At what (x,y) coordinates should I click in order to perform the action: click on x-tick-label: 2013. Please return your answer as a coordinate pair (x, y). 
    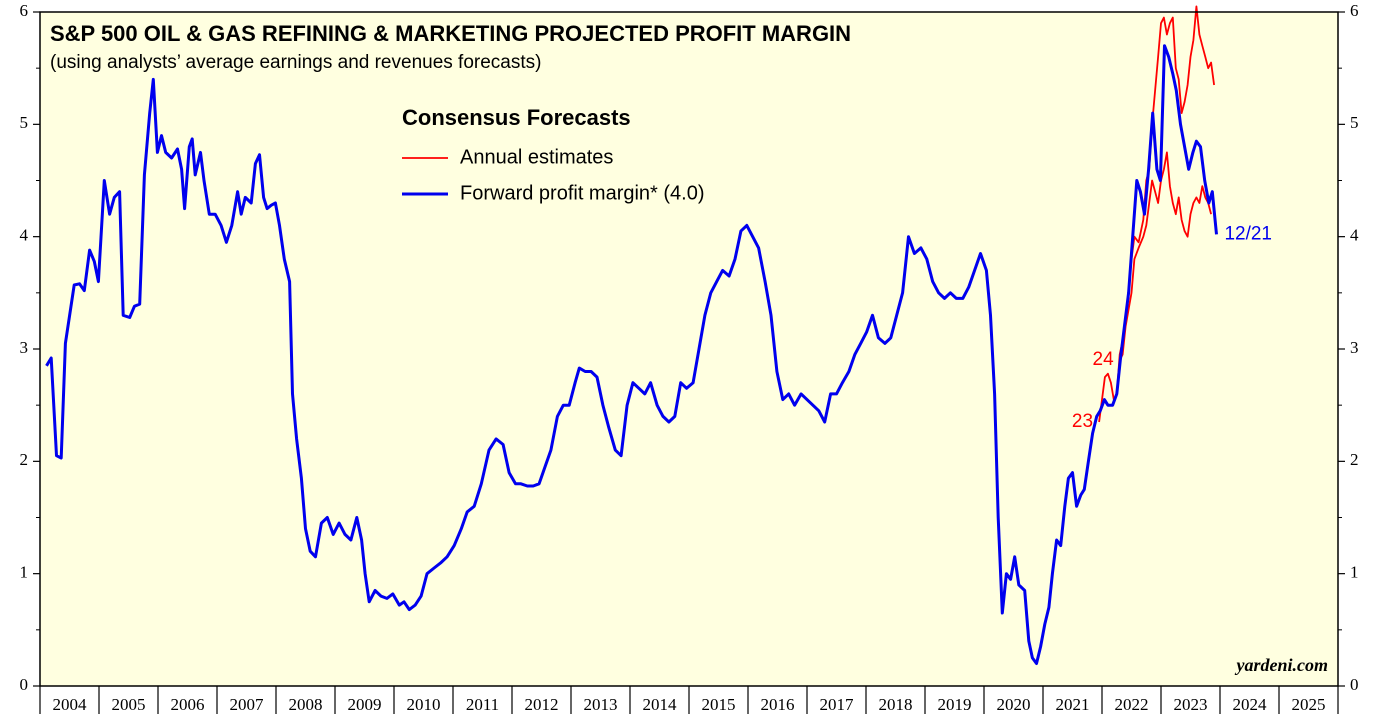
    Looking at the image, I should click on (601, 704).